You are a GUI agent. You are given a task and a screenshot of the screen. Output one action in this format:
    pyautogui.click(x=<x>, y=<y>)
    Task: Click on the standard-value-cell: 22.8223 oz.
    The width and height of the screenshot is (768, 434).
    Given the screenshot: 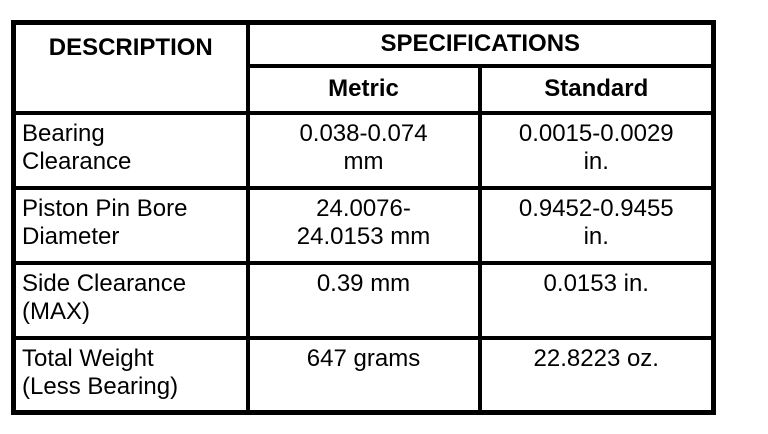 What is the action you would take?
    pyautogui.click(x=596, y=375)
    